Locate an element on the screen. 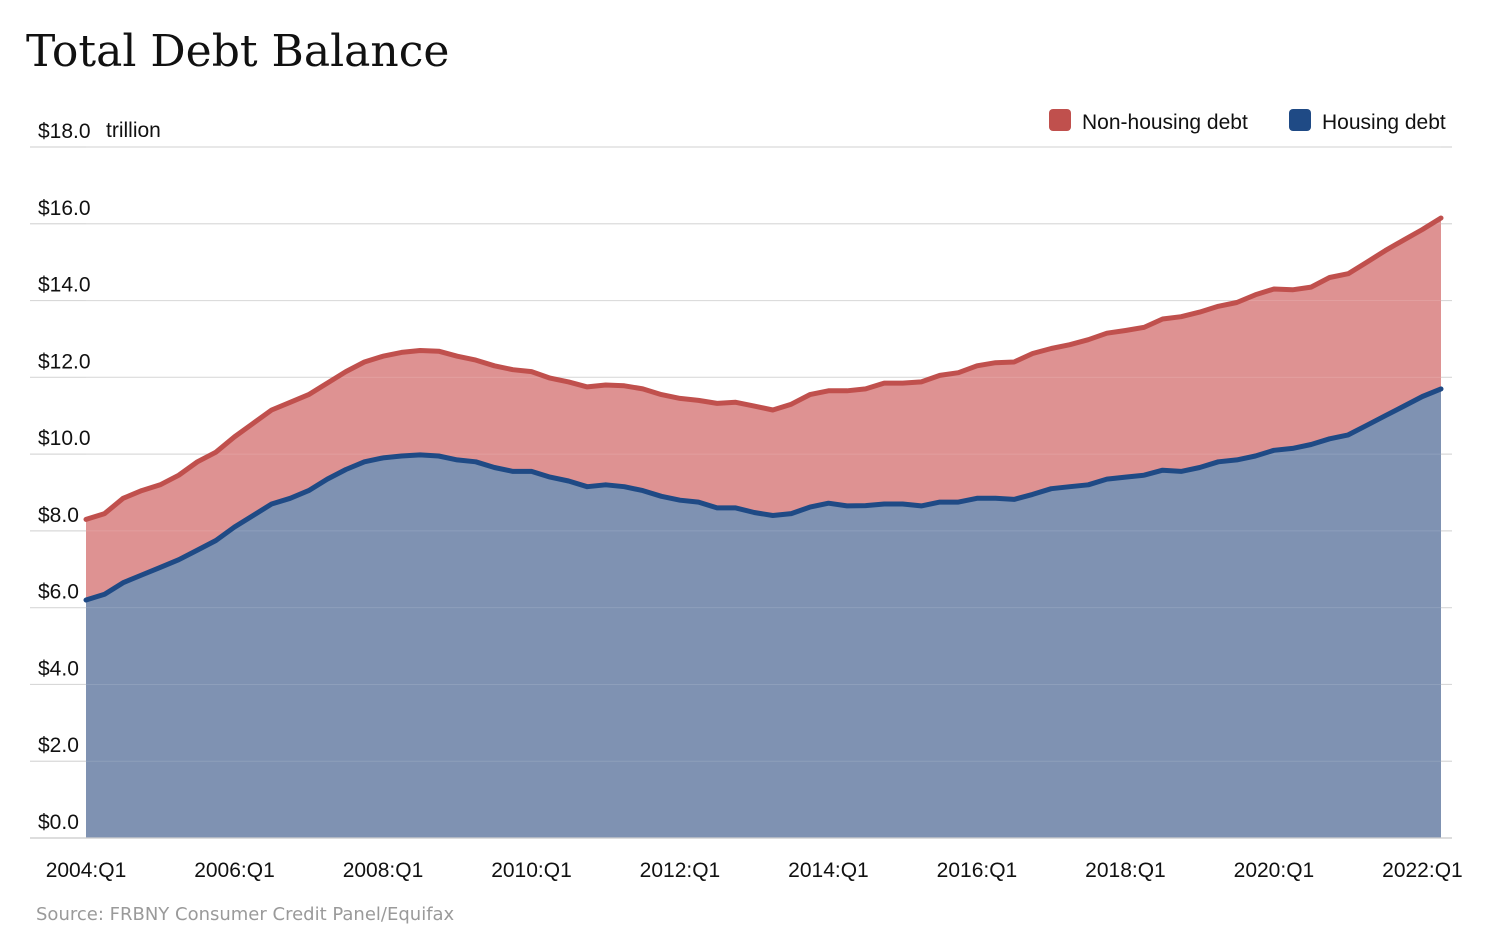  legend-swatch-housing is located at coordinates (1300, 120).